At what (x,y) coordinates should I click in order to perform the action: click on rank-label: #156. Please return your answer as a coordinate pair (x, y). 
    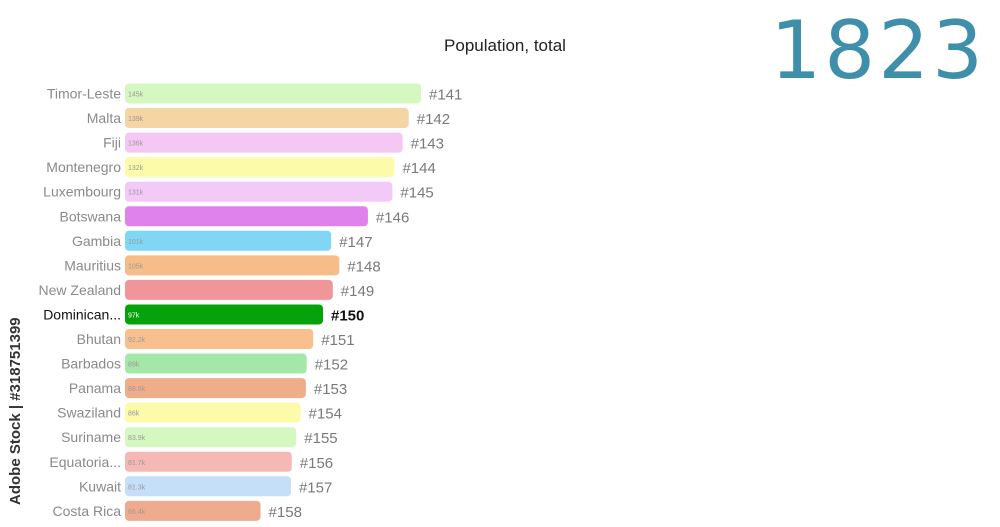
    Looking at the image, I should click on (316, 463).